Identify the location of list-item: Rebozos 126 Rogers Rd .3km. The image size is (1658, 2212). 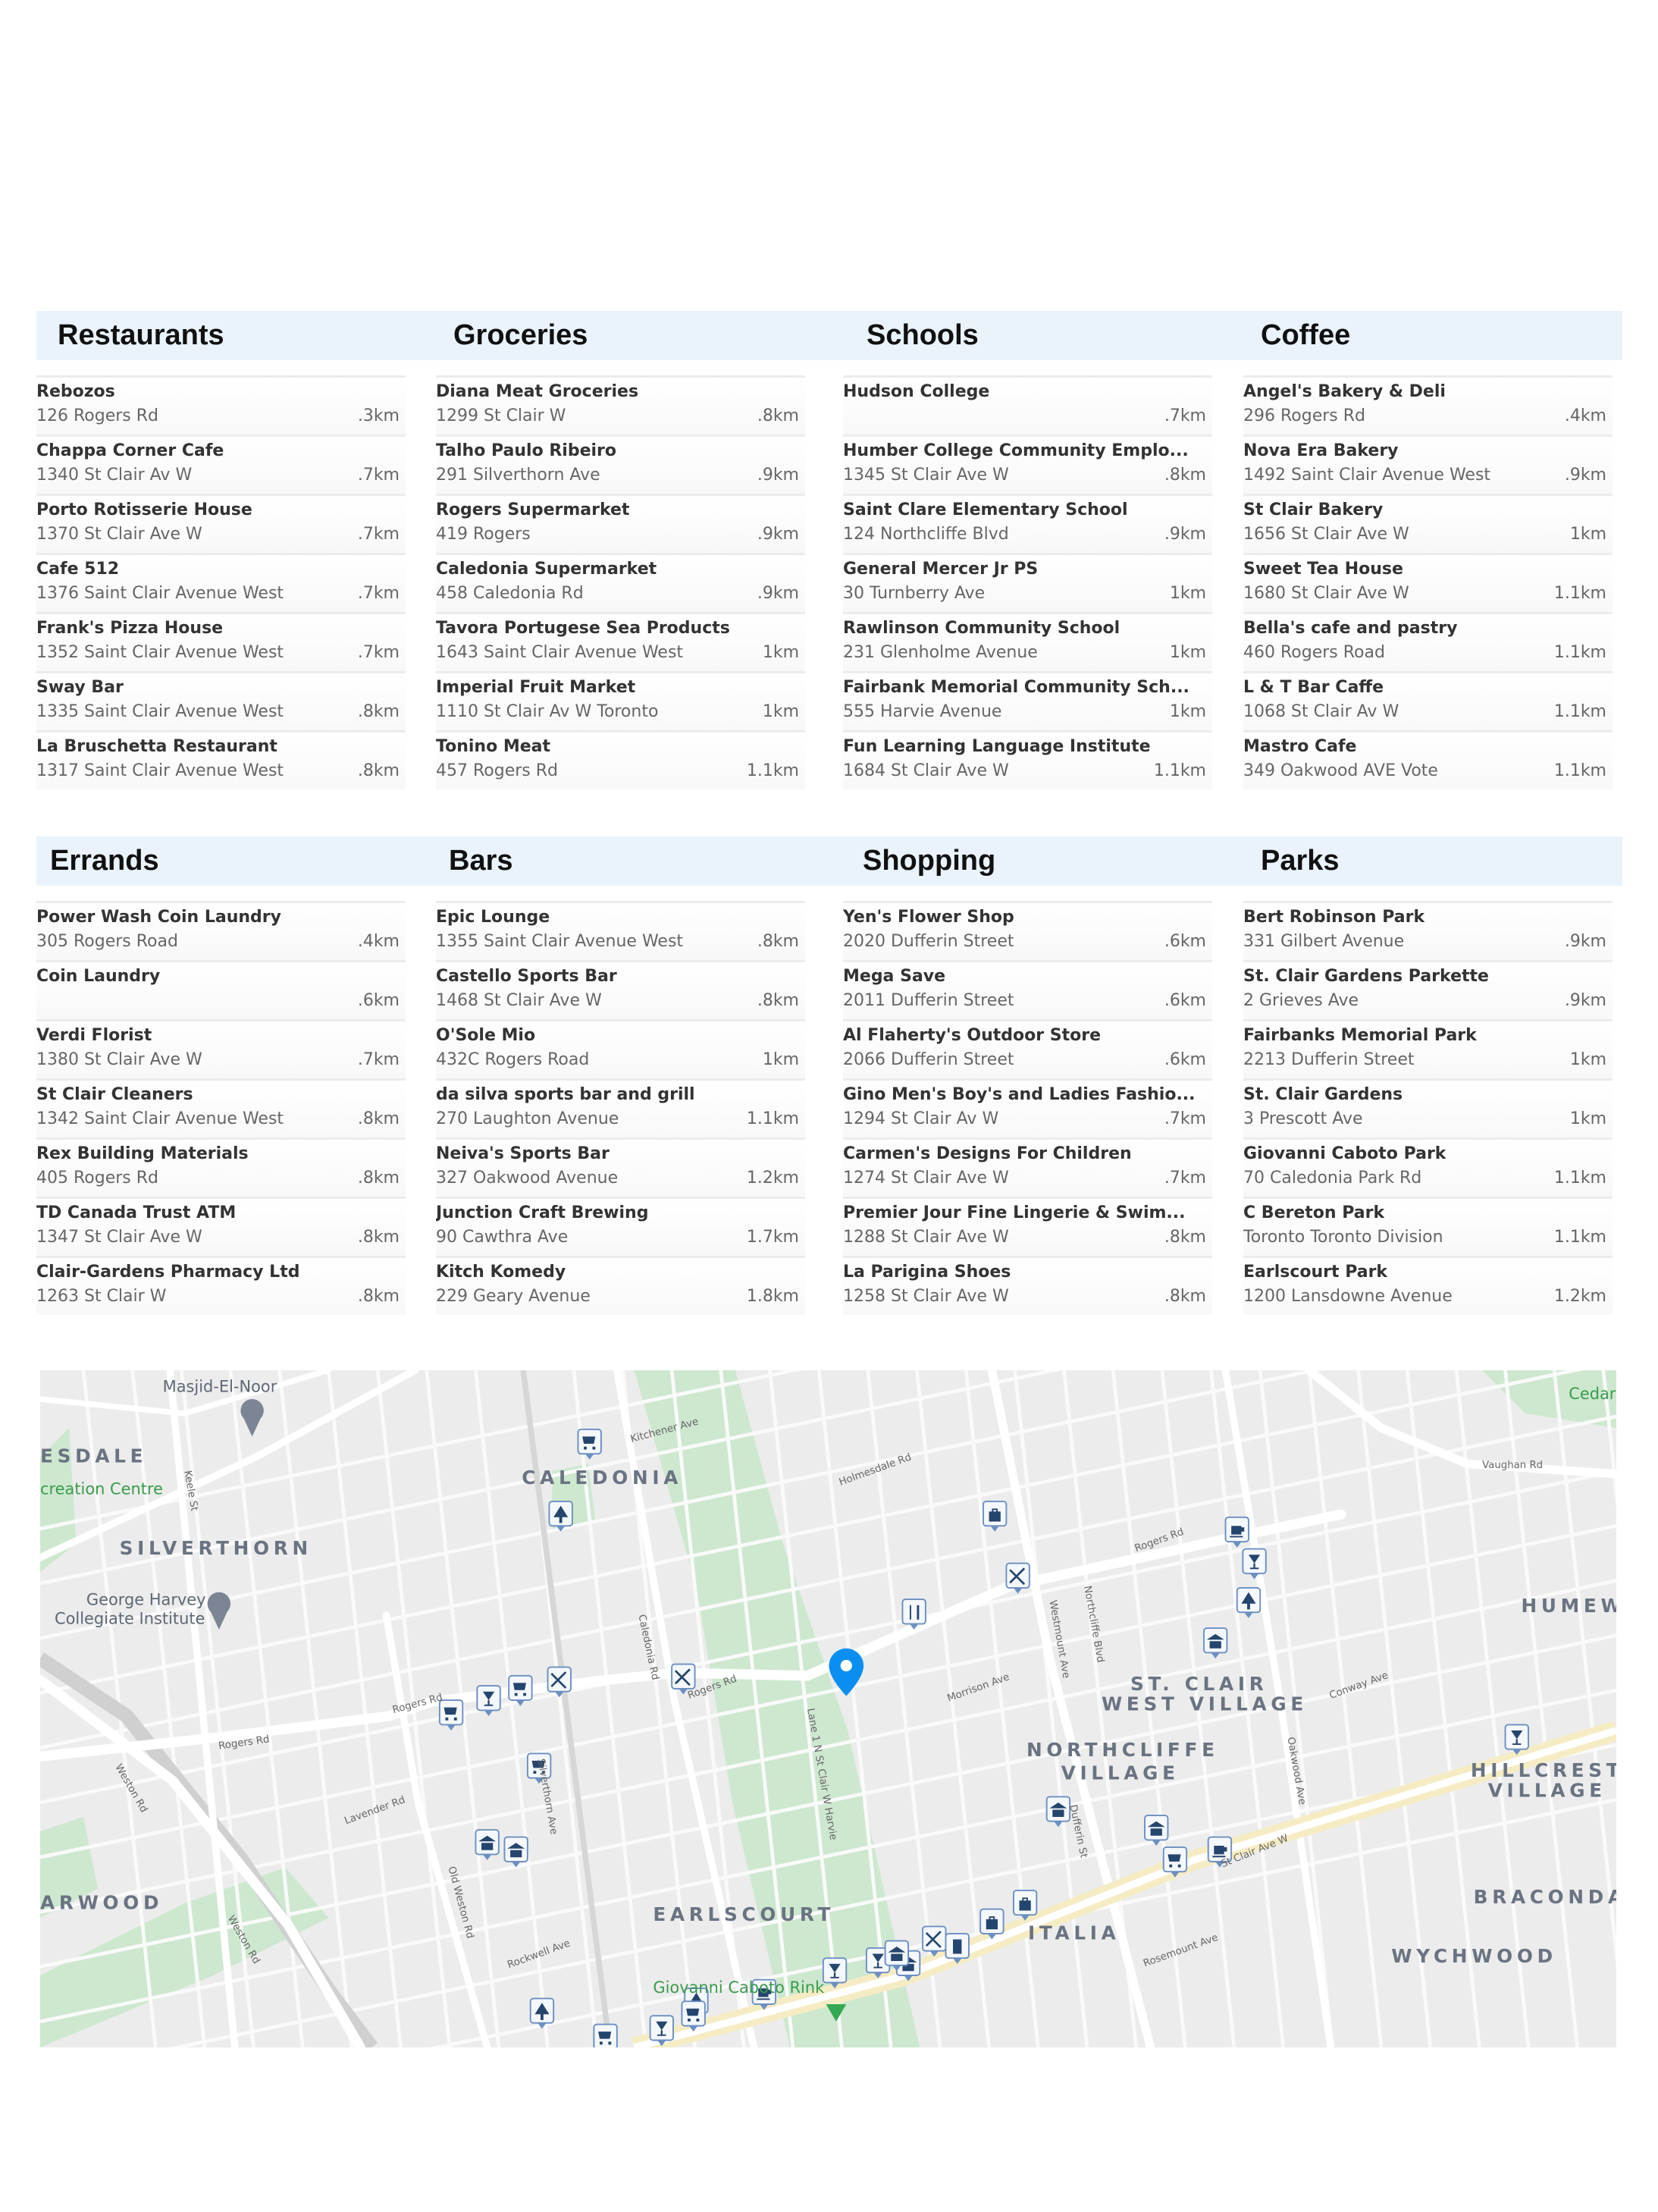
(221, 405).